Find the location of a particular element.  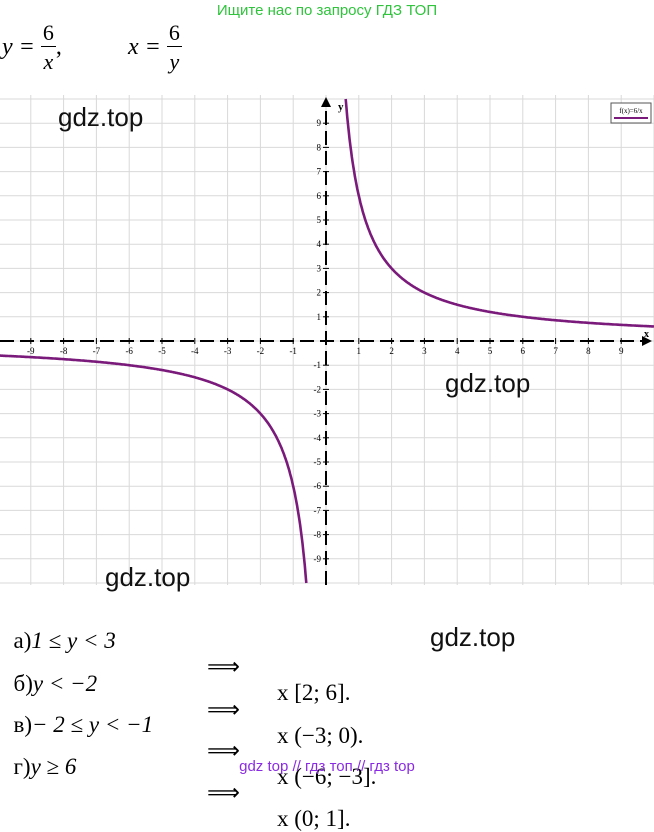

y-tick-label: 1 is located at coordinates (319, 317).